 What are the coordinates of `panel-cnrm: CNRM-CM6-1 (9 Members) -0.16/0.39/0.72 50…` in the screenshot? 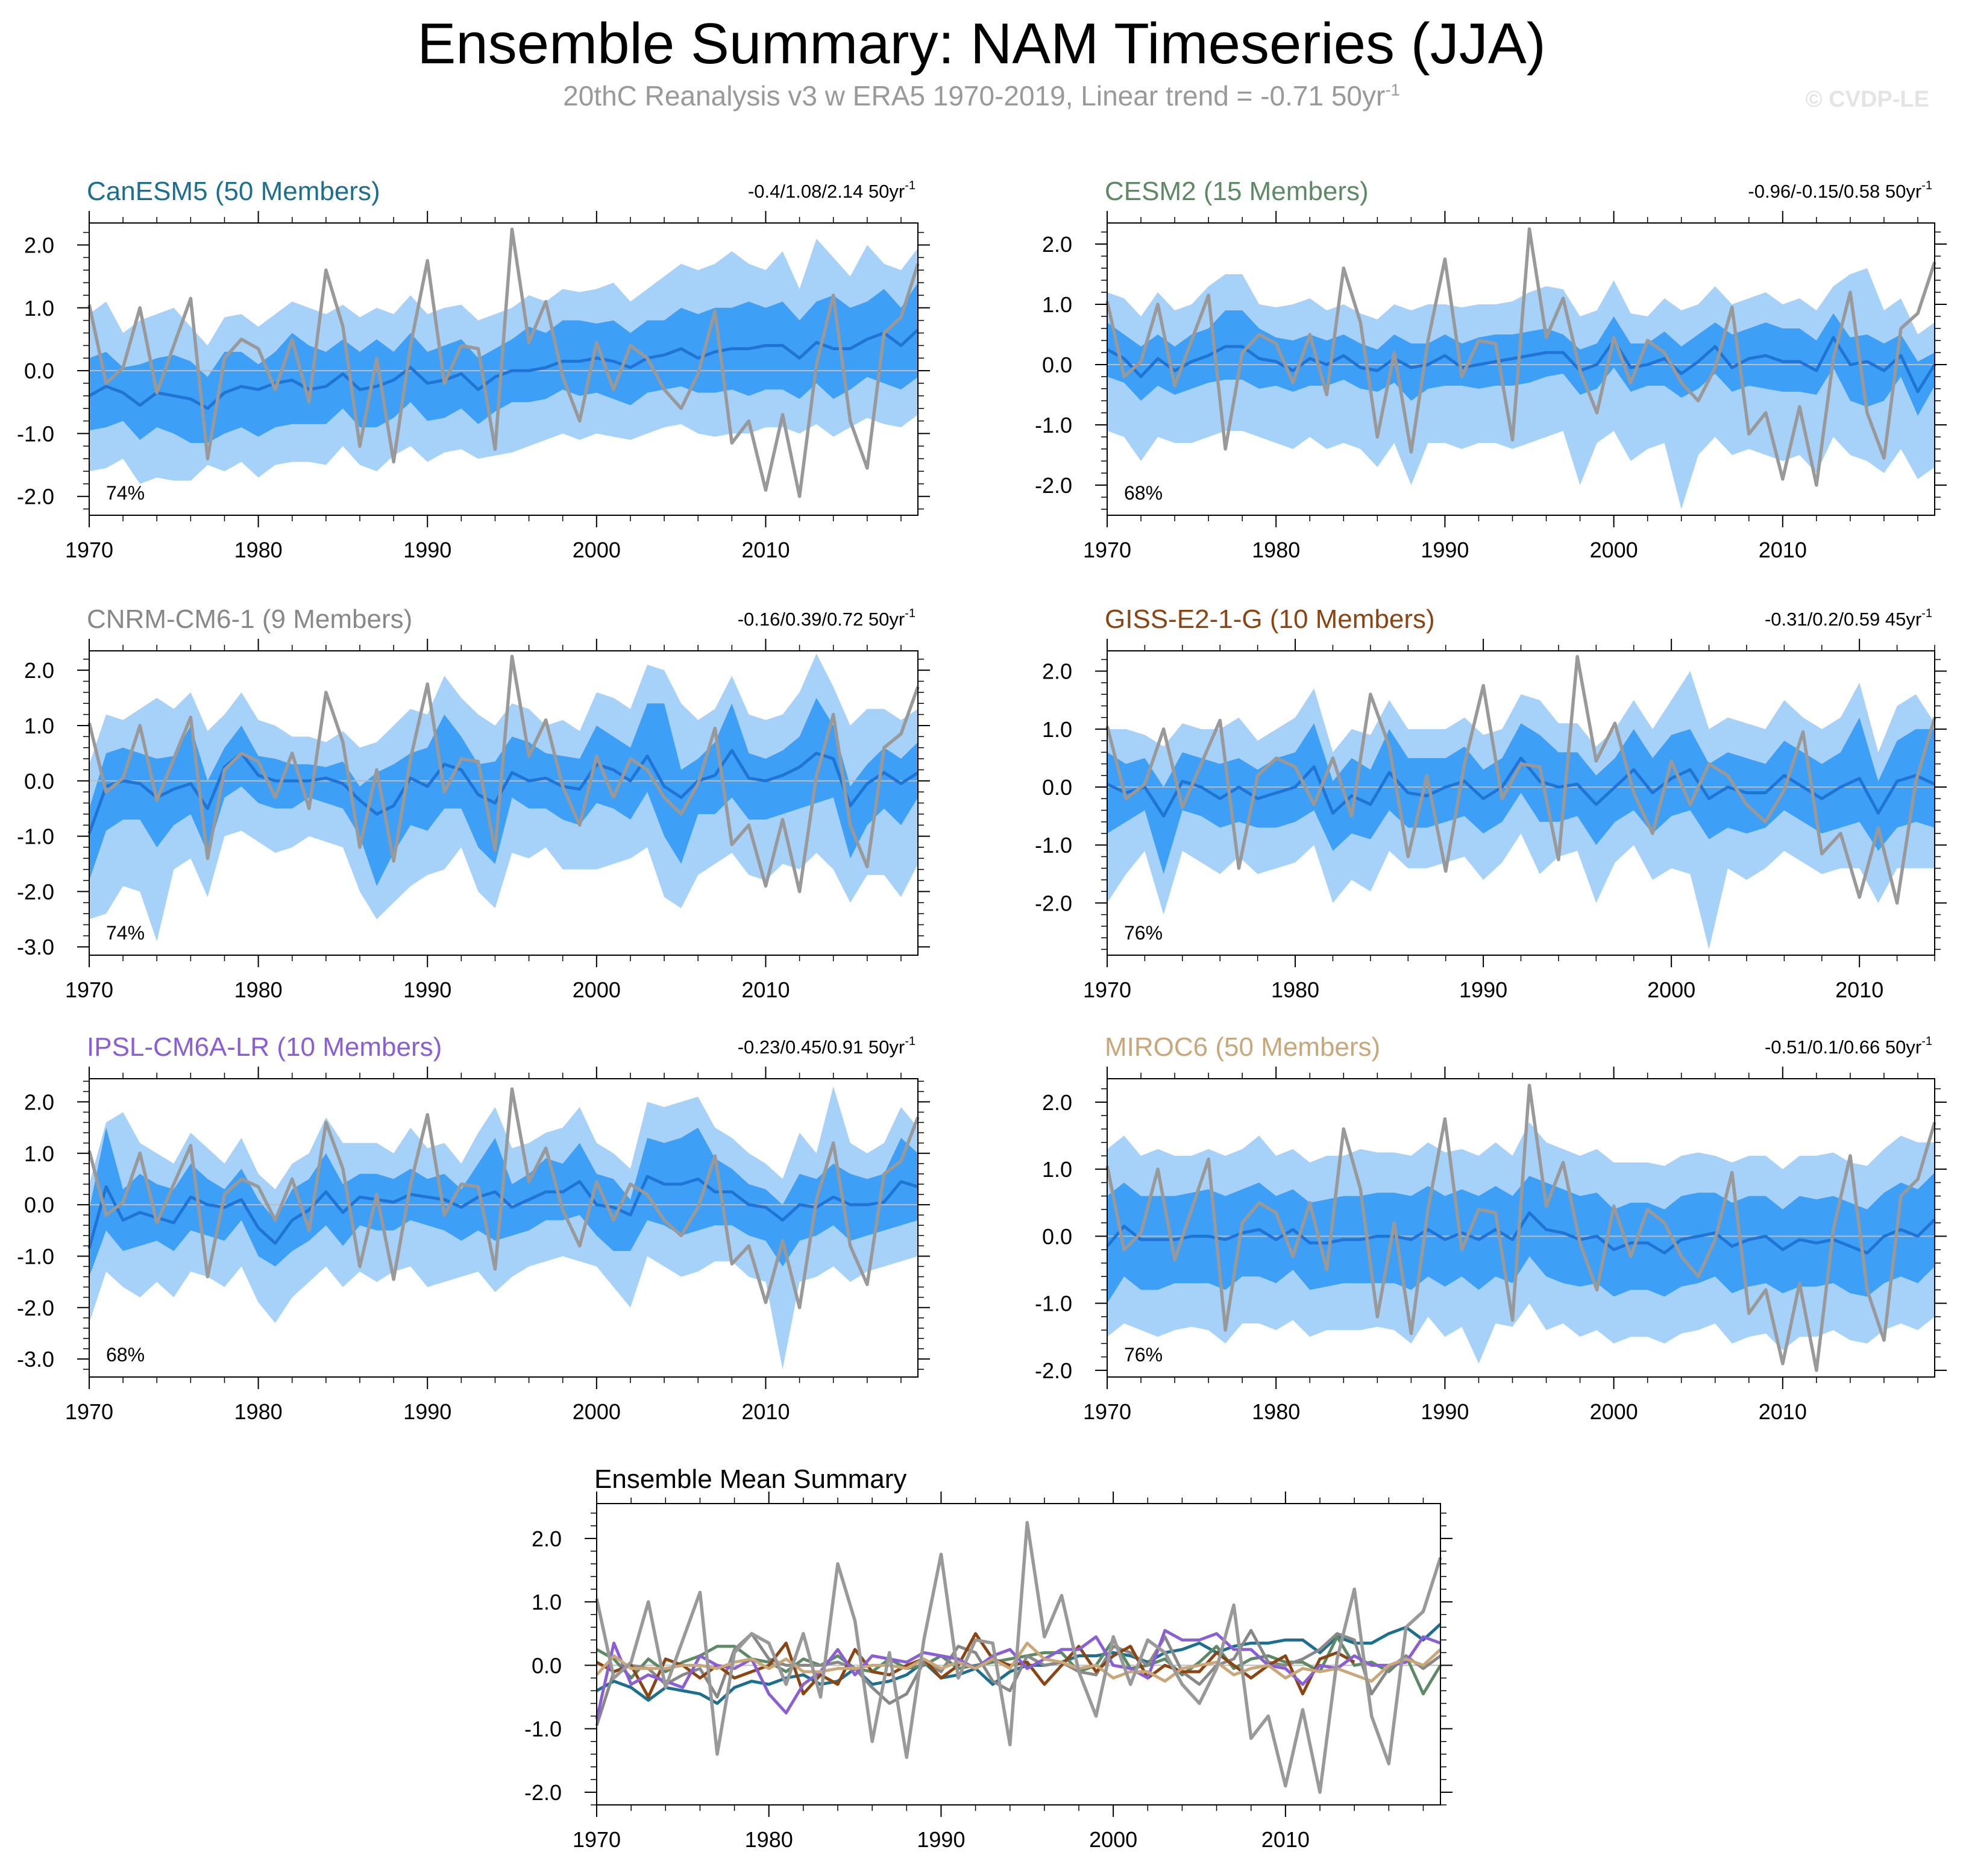 It's located at (473, 803).